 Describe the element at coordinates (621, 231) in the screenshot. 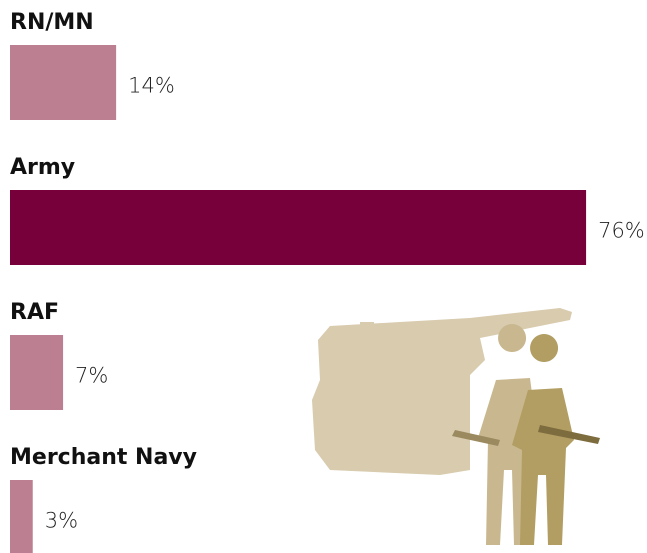

I see `value-label: 76%` at that location.